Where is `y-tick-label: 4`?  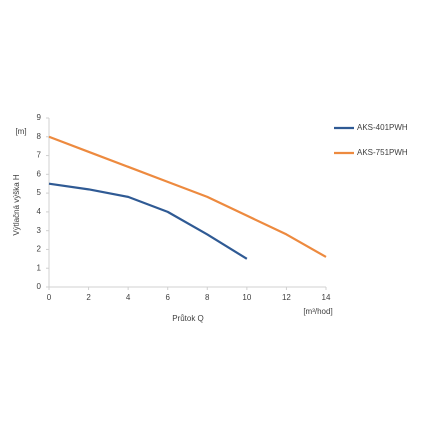 y-tick-label: 4 is located at coordinates (39, 211).